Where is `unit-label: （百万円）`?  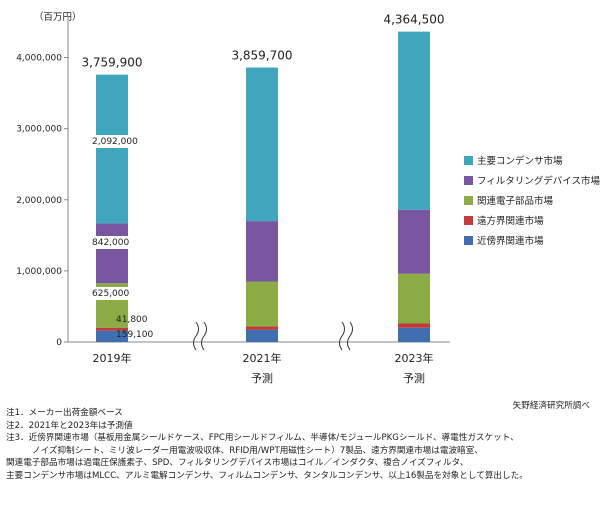
unit-label: （百万円） is located at coordinates (58, 17).